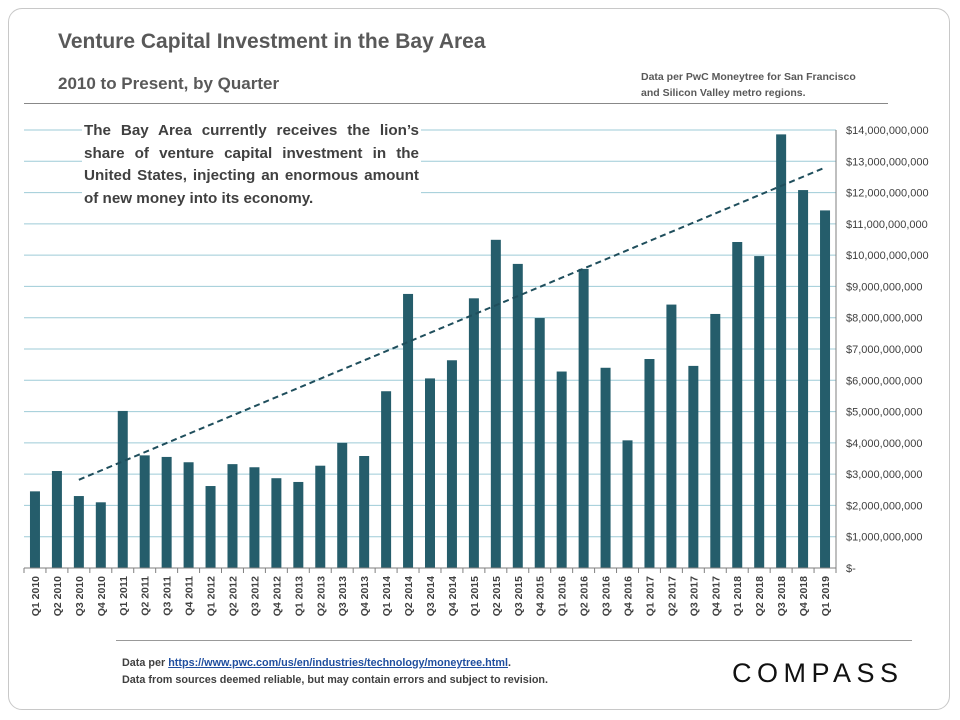 This screenshot has height=720, width=960. Describe the element at coordinates (884, 350) in the screenshot. I see `y-tick-label: $7,000,000,000` at that location.